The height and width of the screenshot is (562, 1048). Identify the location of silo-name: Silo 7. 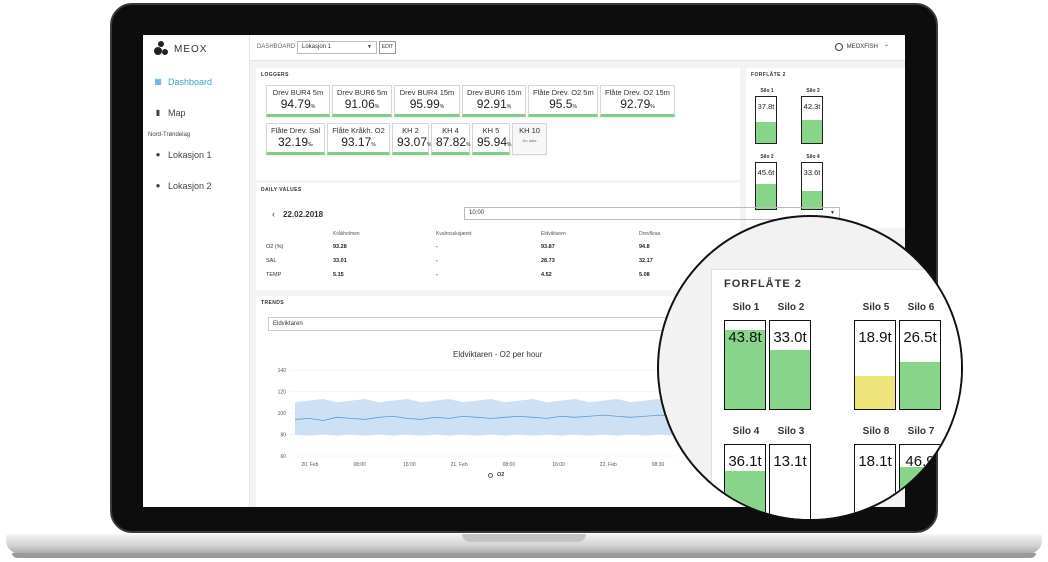
(921, 431).